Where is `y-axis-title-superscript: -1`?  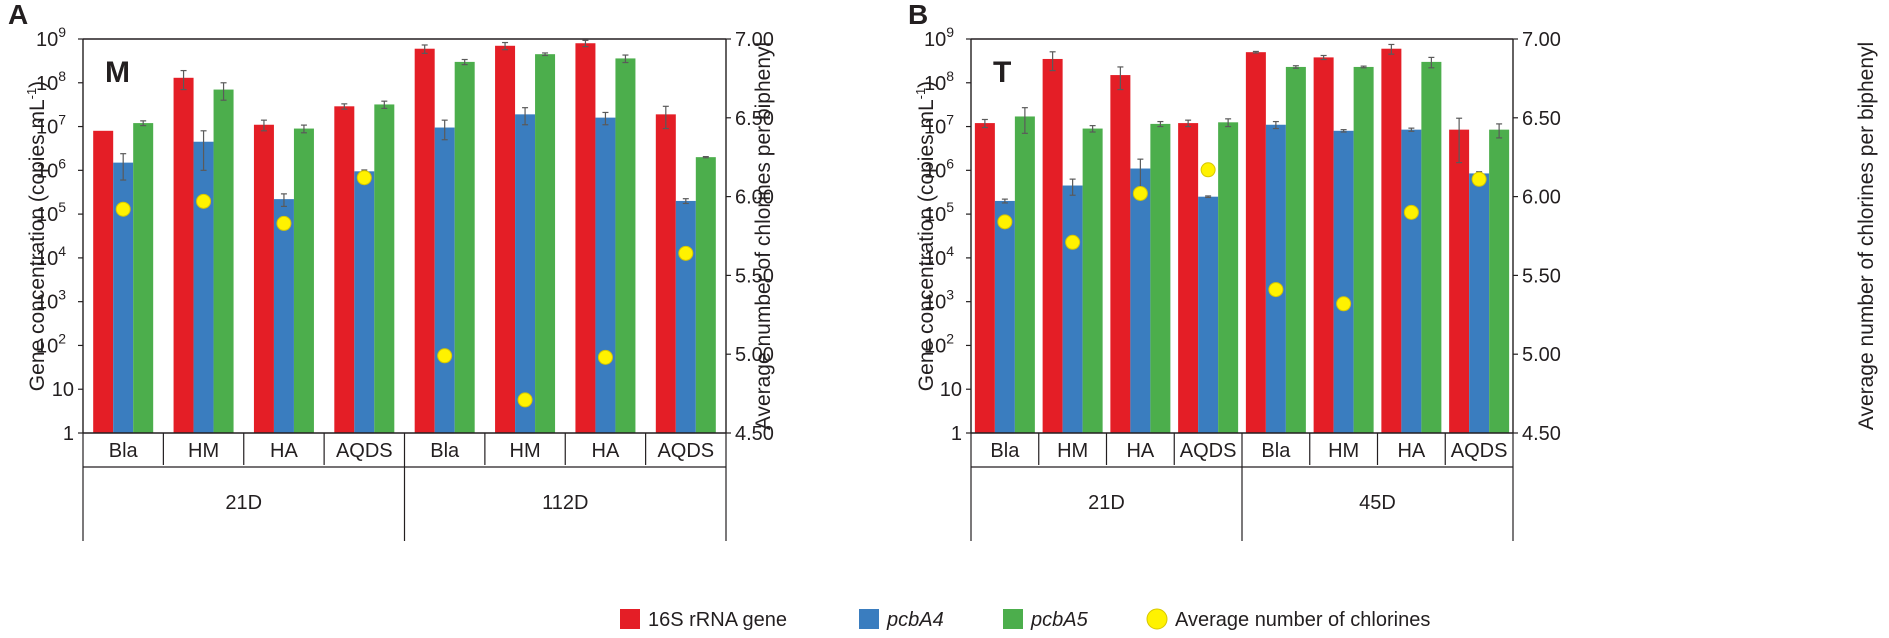
y-axis-title-superscript: -1 is located at coordinates (920, 94).